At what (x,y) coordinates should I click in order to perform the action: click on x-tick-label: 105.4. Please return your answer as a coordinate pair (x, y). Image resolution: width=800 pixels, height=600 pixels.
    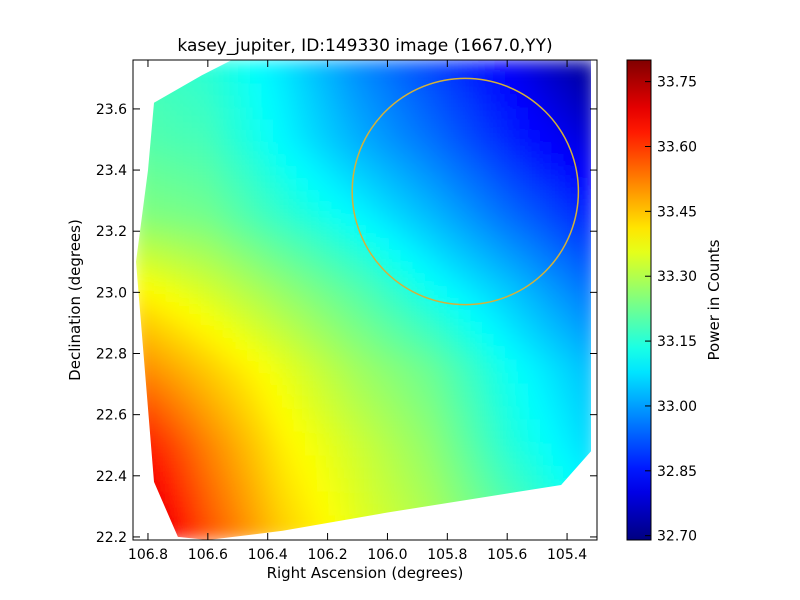
    Looking at the image, I should click on (567, 555).